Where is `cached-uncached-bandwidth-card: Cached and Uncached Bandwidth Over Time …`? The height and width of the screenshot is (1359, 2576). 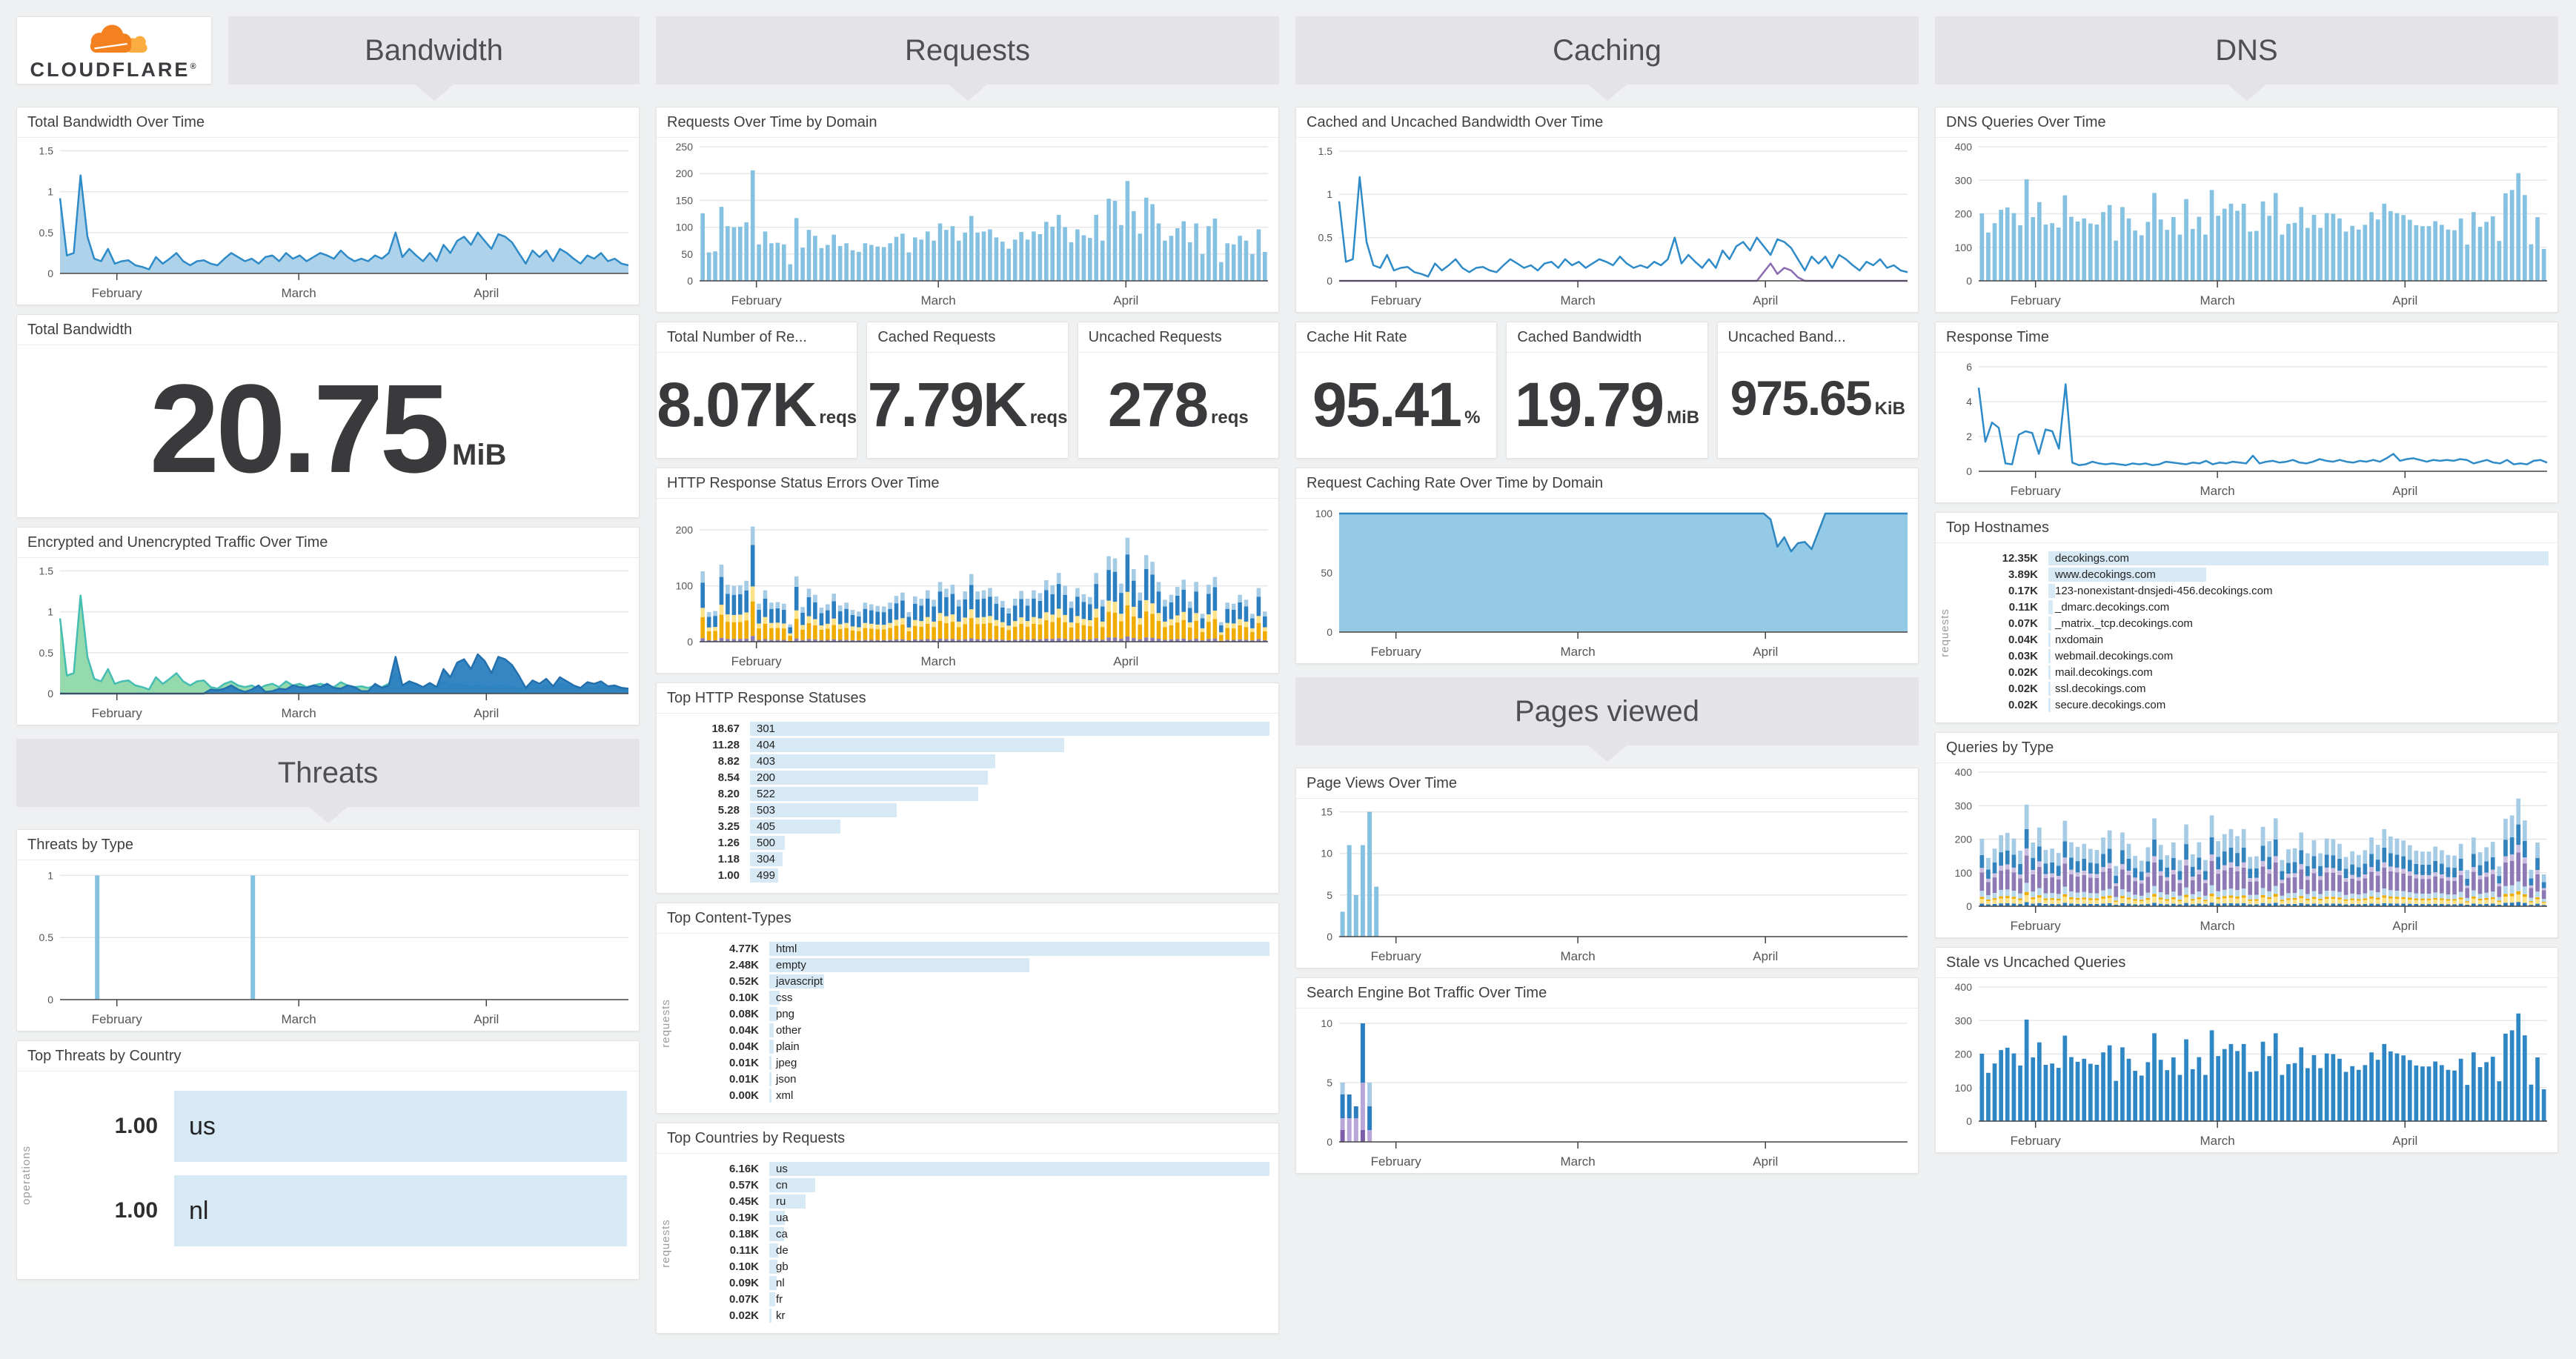
cached-uncached-bandwidth-card: Cached and Uncached Bandwidth Over Time … is located at coordinates (1607, 210).